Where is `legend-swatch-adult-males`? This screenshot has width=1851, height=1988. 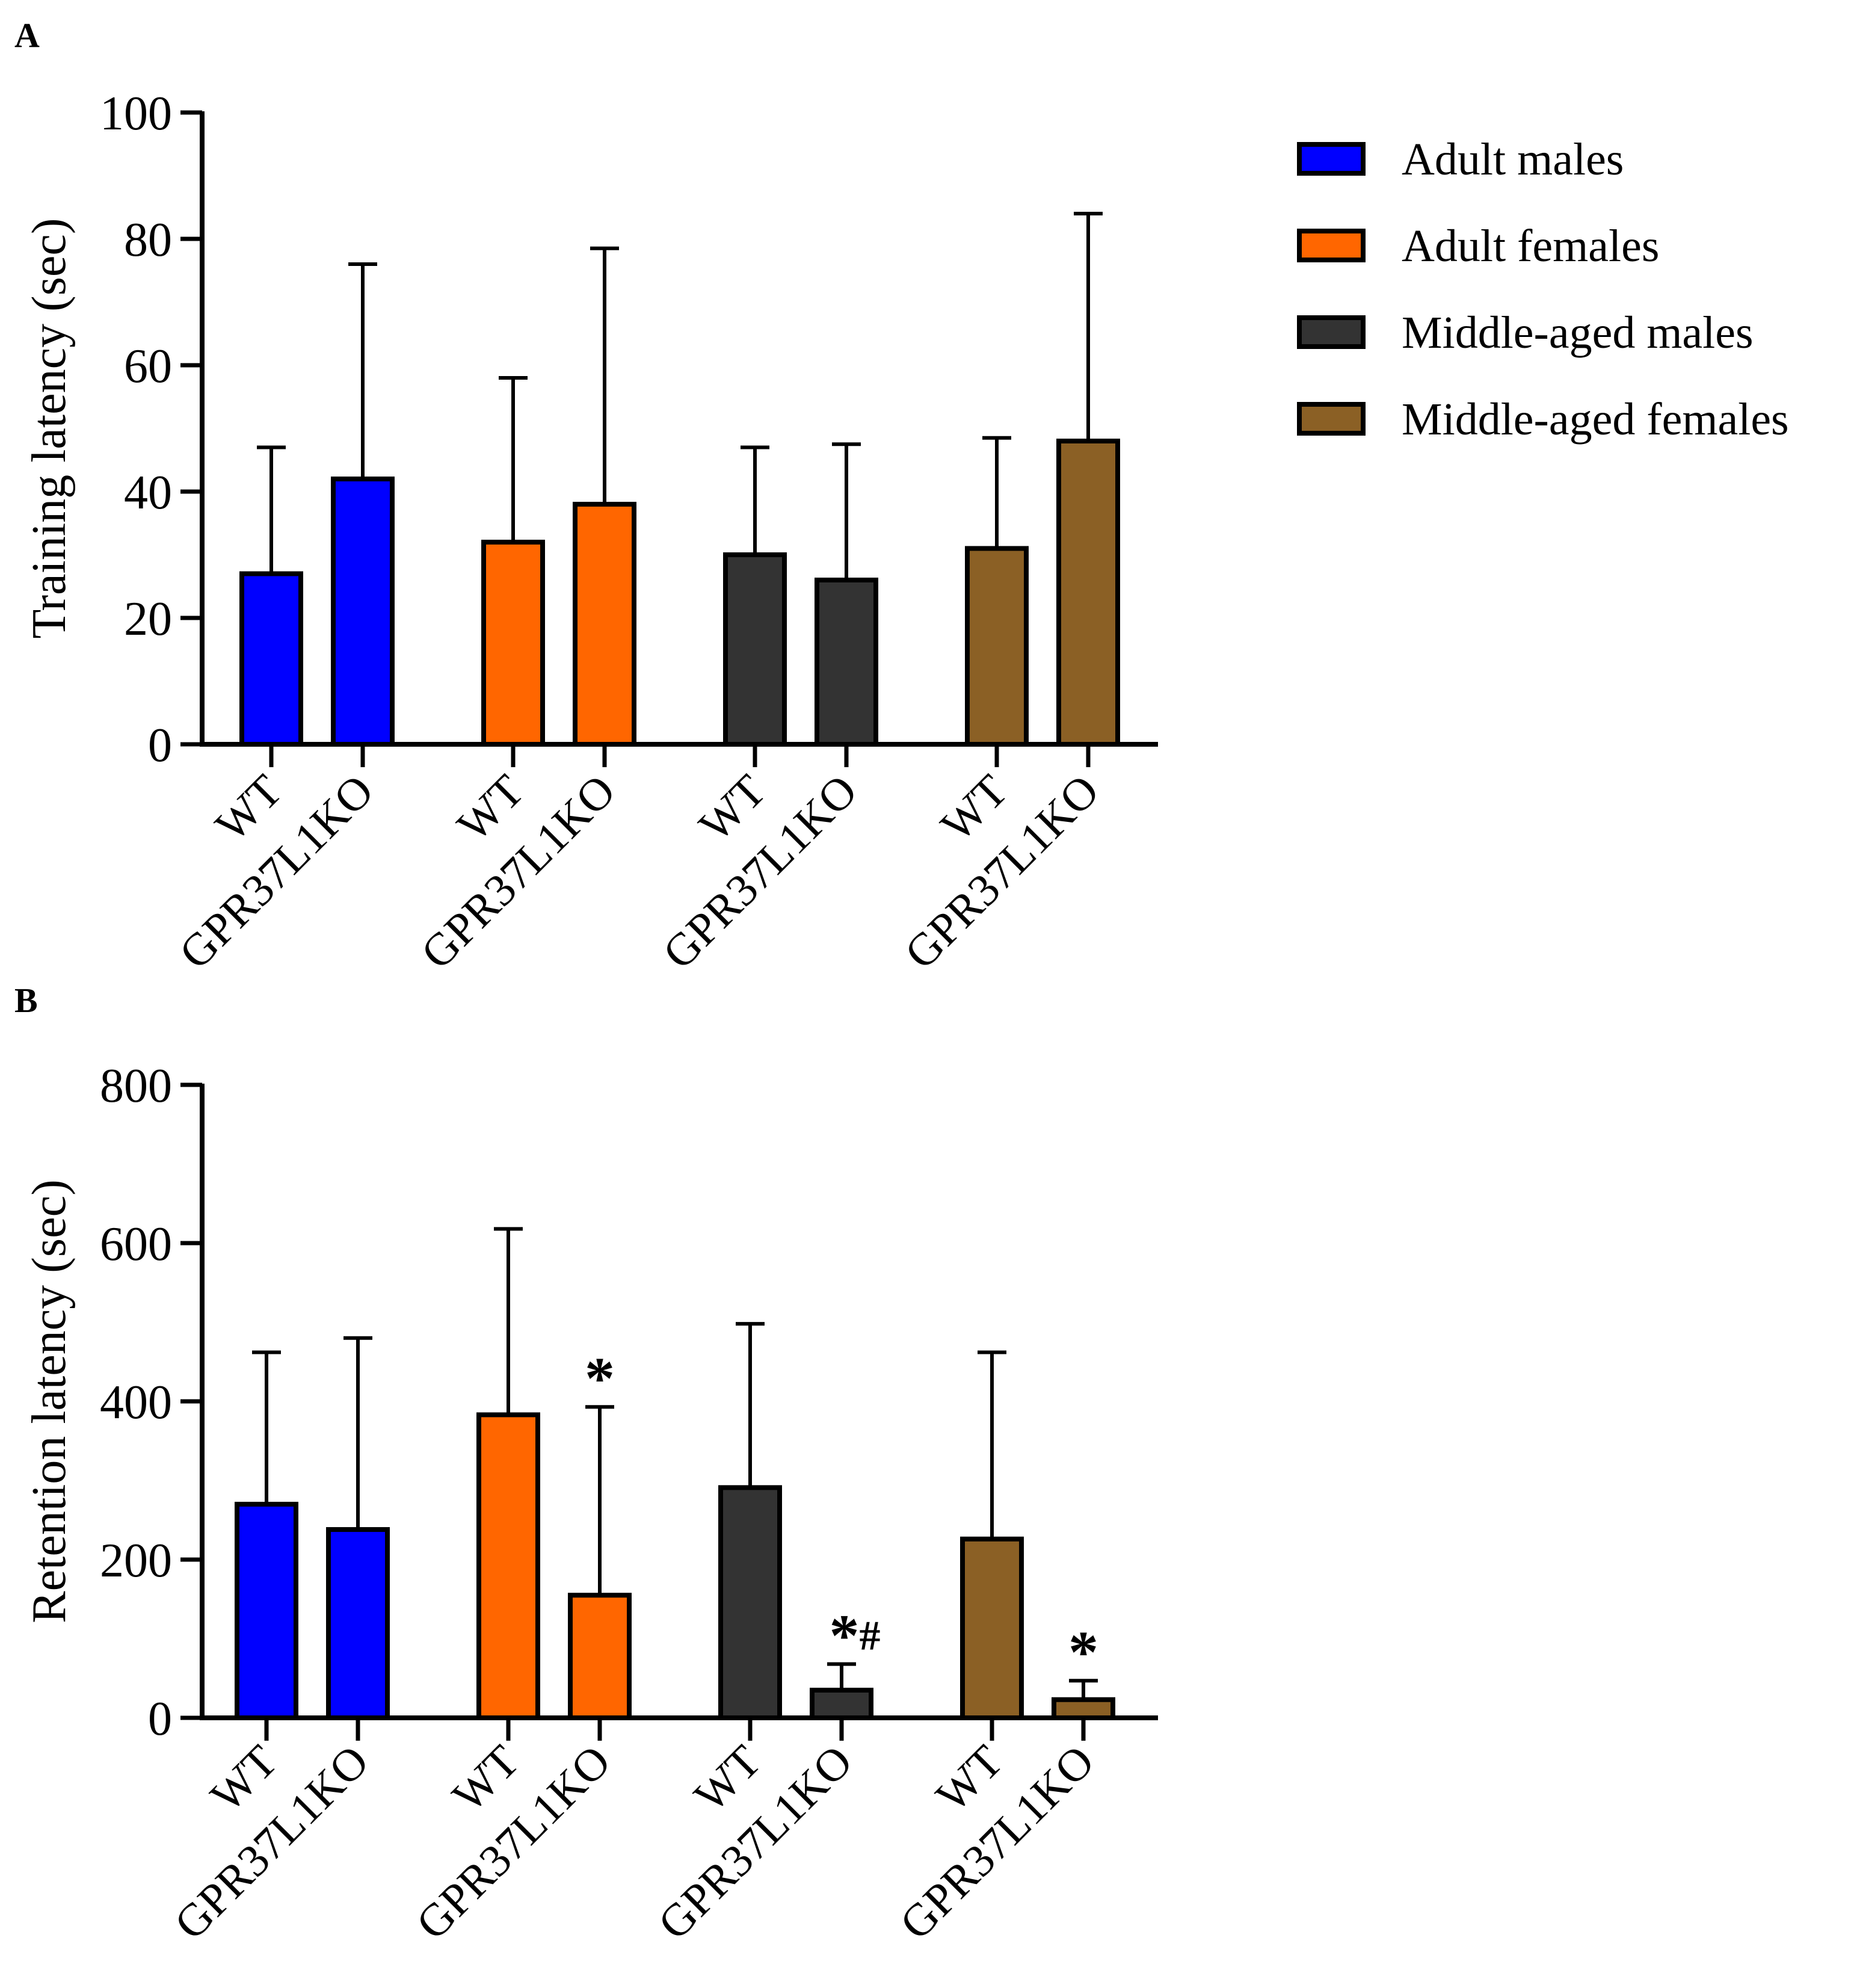 legend-swatch-adult-males is located at coordinates (1331, 159).